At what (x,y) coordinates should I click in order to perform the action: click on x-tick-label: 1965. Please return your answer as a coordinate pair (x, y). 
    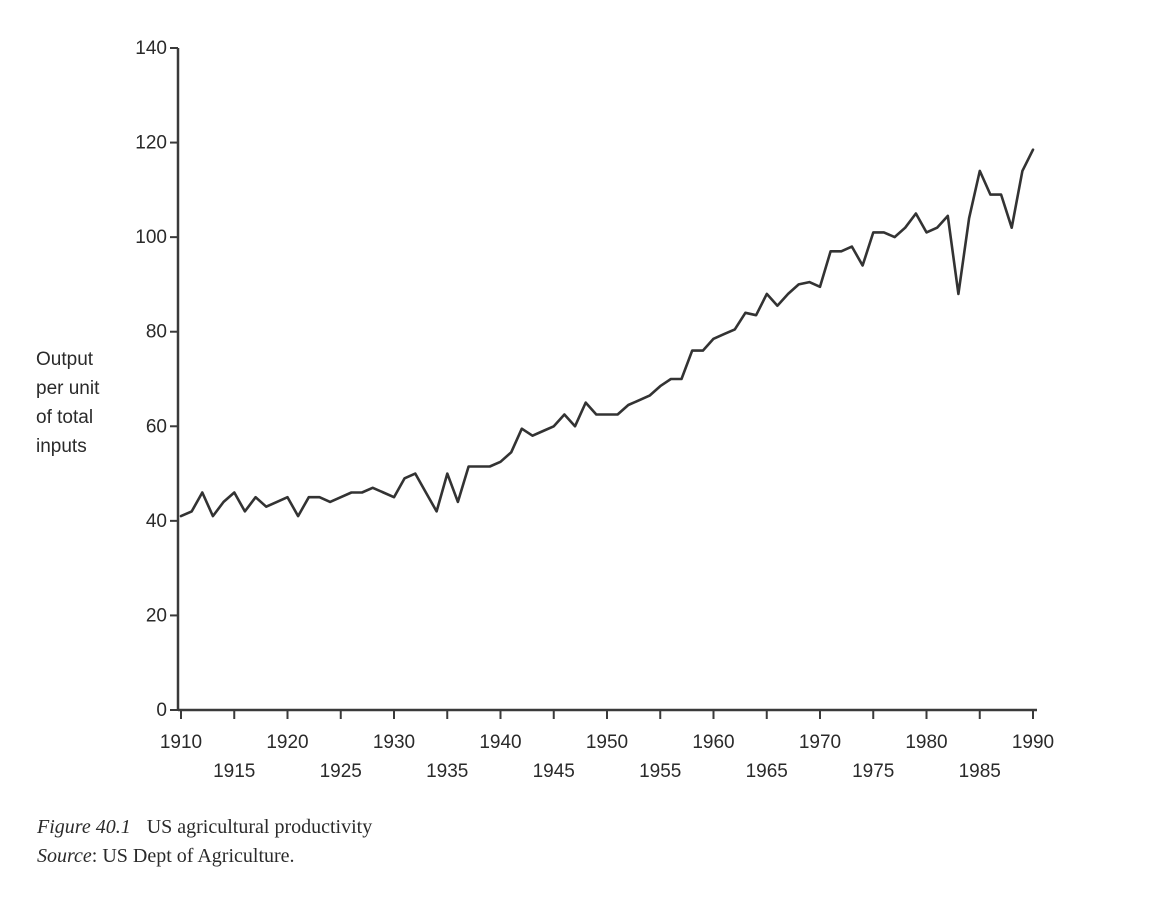
    Looking at the image, I should click on (767, 771).